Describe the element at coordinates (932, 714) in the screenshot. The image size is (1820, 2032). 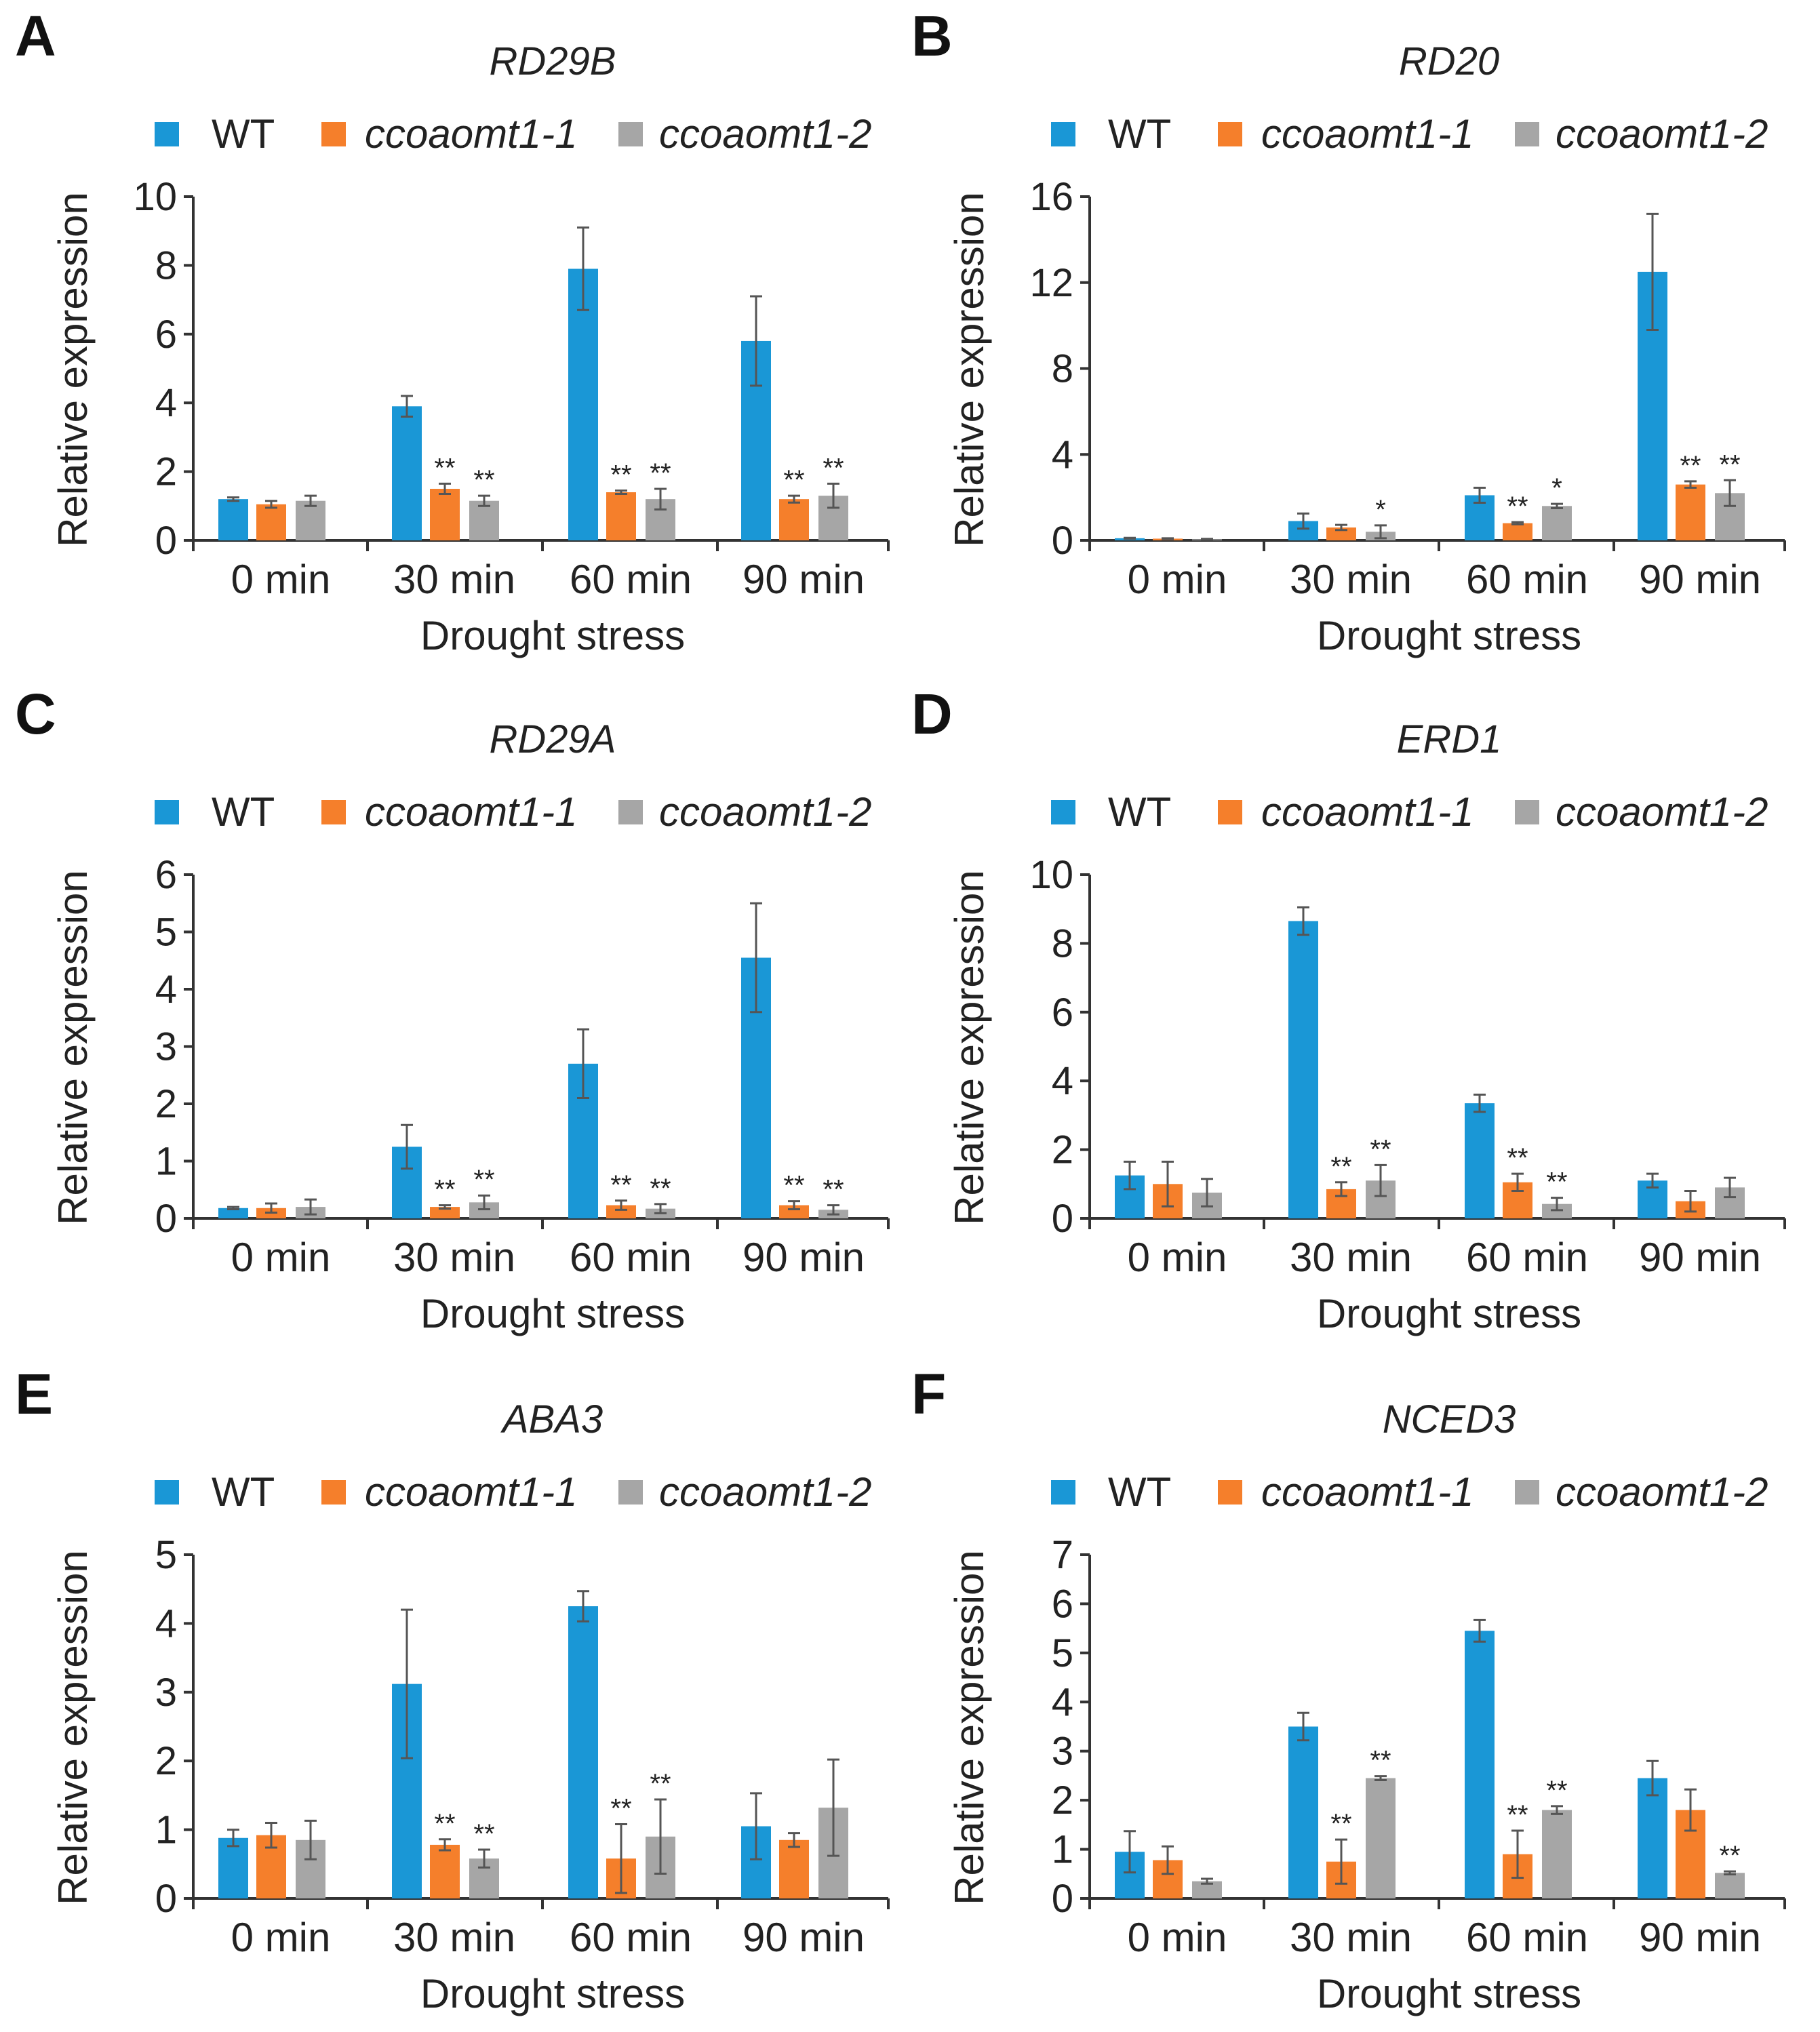
I see `panel-letter: D` at that location.